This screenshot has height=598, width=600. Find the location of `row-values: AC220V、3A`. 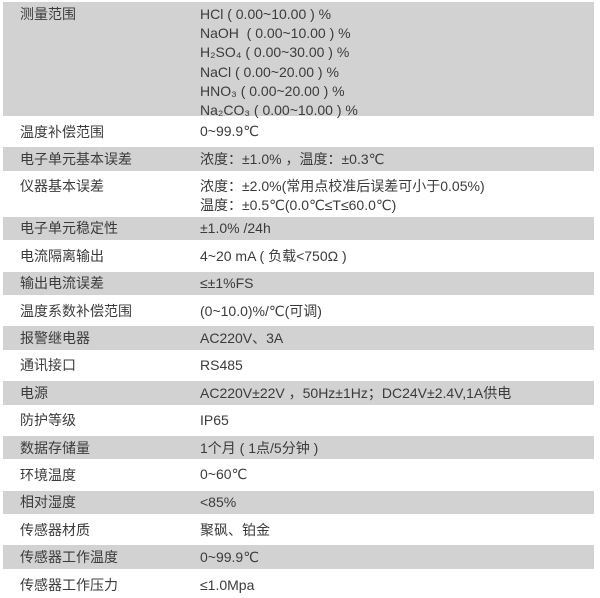

row-values: AC220V、3A is located at coordinates (397, 338).